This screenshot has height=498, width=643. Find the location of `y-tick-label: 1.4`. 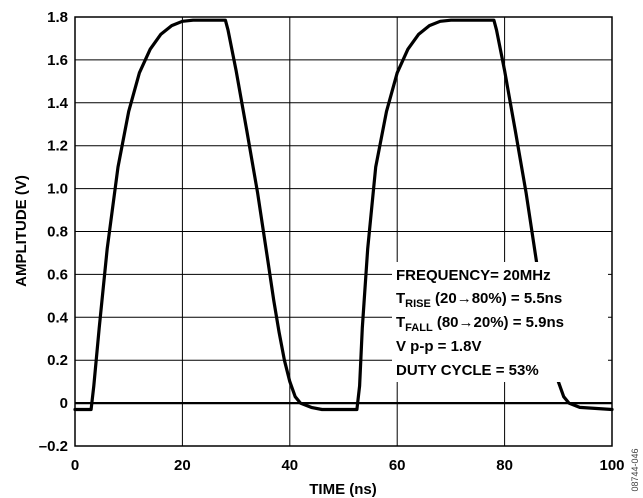

y-tick-label: 1.4 is located at coordinates (58, 103).